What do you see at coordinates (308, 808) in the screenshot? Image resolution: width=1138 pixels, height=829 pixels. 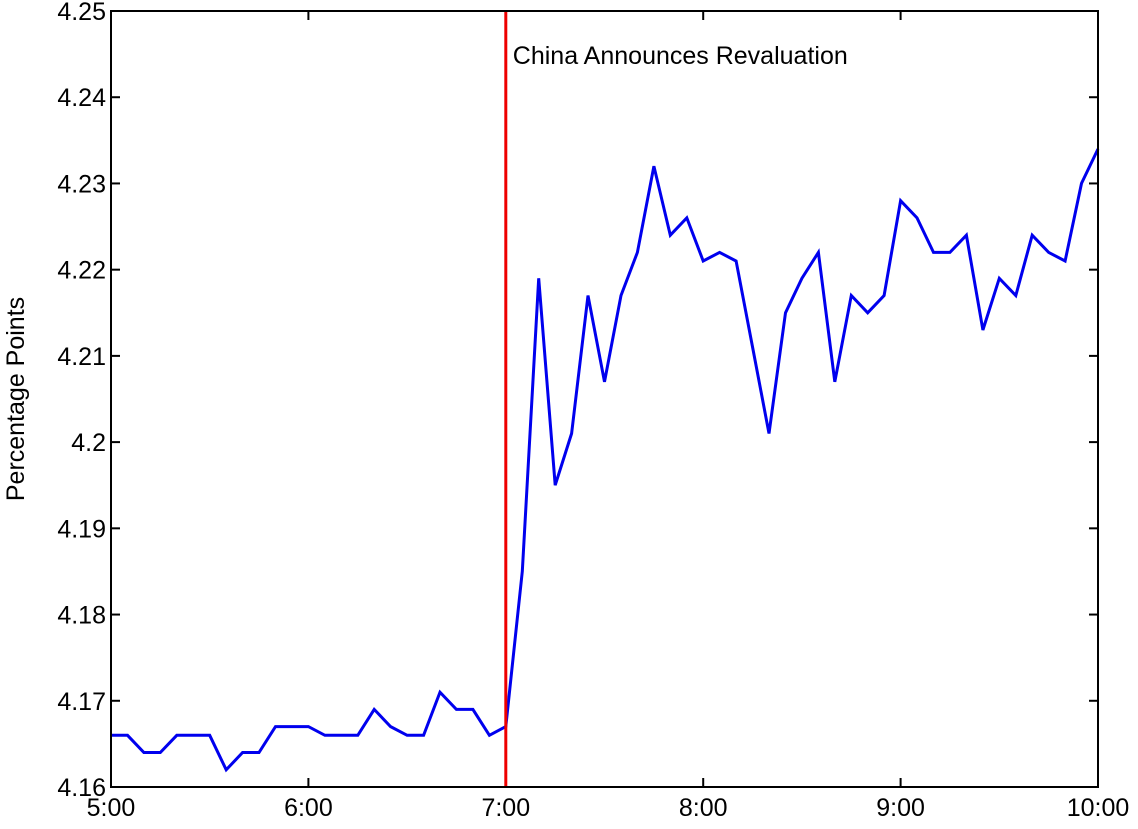 I see `x-tick-label: 6:00` at bounding box center [308, 808].